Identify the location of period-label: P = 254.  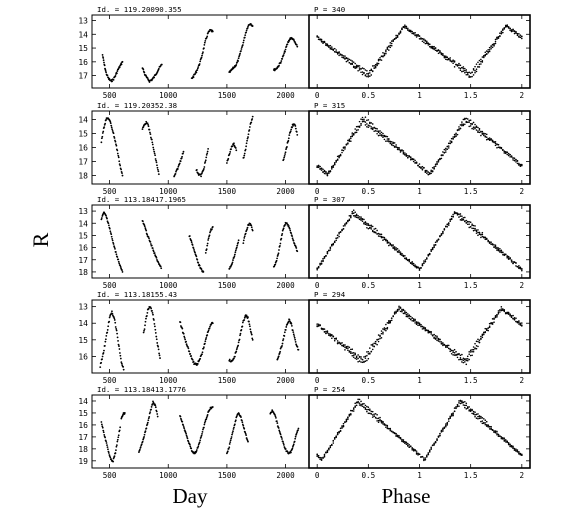
(330, 389).